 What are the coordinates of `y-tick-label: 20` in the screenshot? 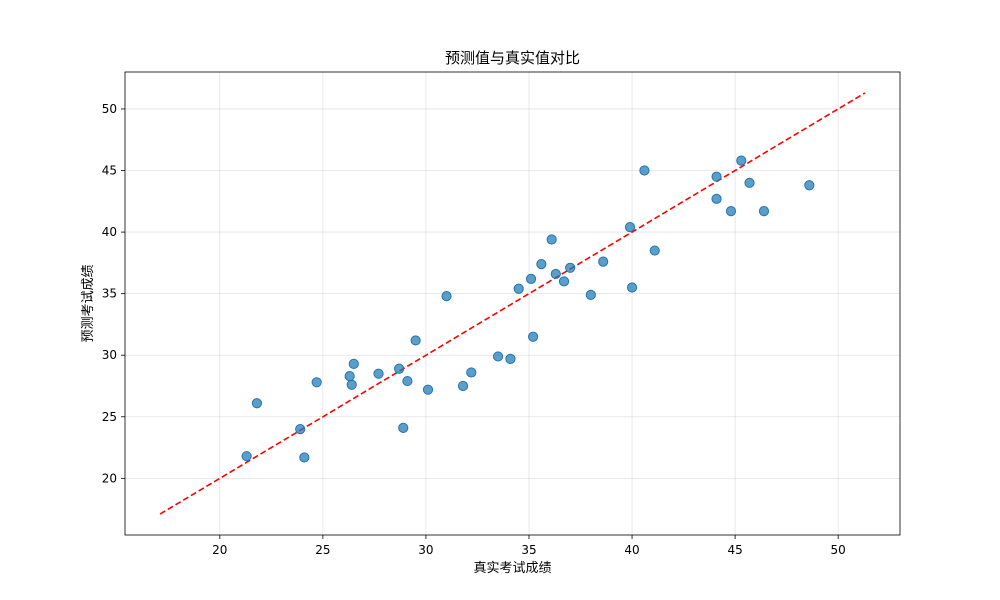 It's located at (109, 478).